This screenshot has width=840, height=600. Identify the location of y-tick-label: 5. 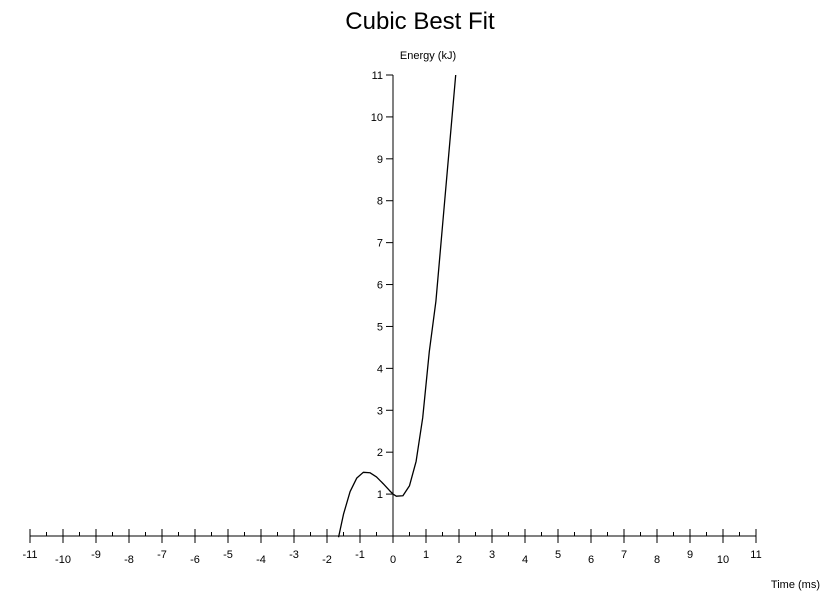
(380, 327).